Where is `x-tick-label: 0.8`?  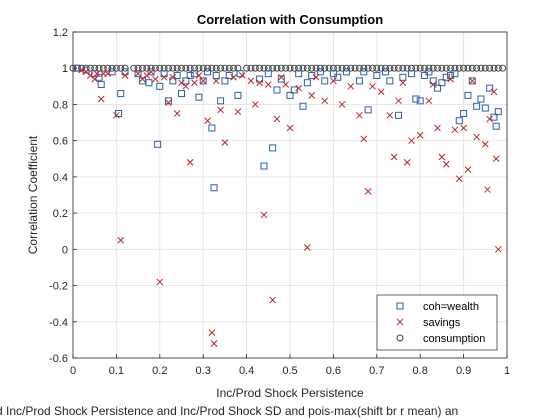 x-tick-label: 0.8 is located at coordinates (420, 371).